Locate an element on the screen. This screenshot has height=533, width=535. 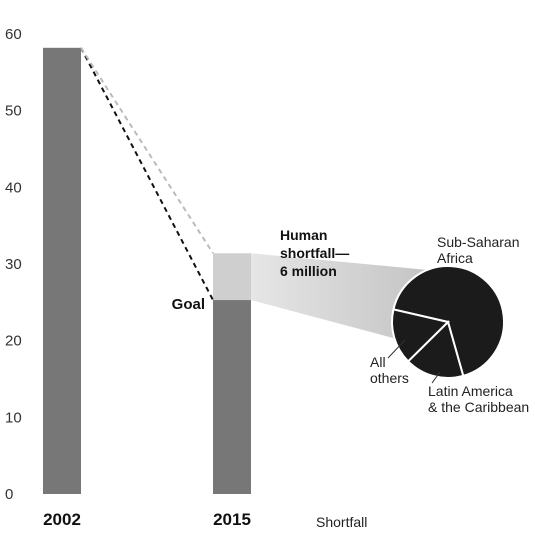
y-tick-label: 60 is located at coordinates (13, 34).